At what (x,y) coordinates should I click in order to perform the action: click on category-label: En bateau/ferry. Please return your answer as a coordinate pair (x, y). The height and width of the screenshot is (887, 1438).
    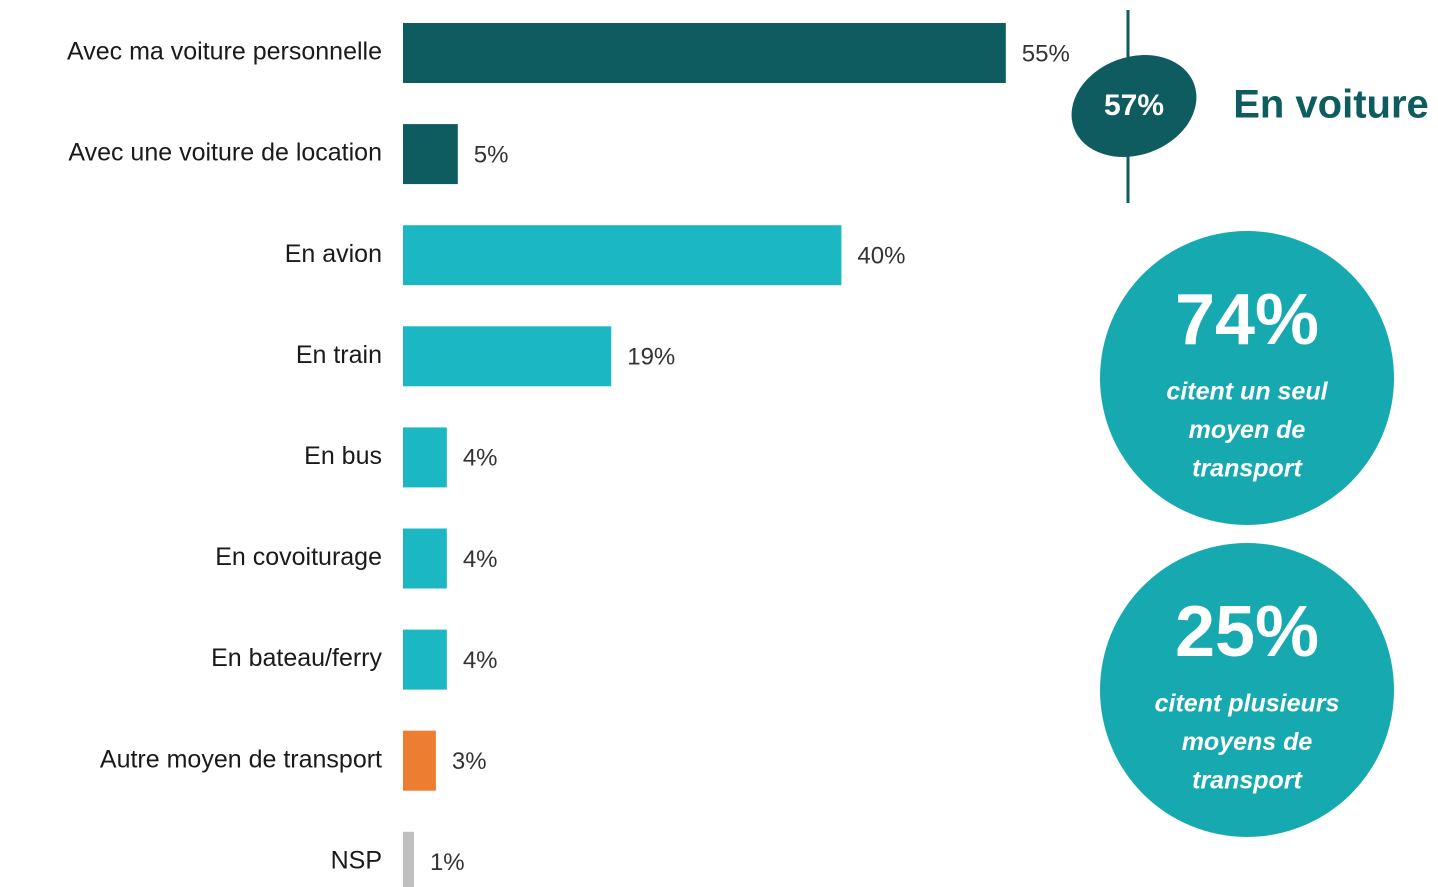
    Looking at the image, I should click on (296, 658).